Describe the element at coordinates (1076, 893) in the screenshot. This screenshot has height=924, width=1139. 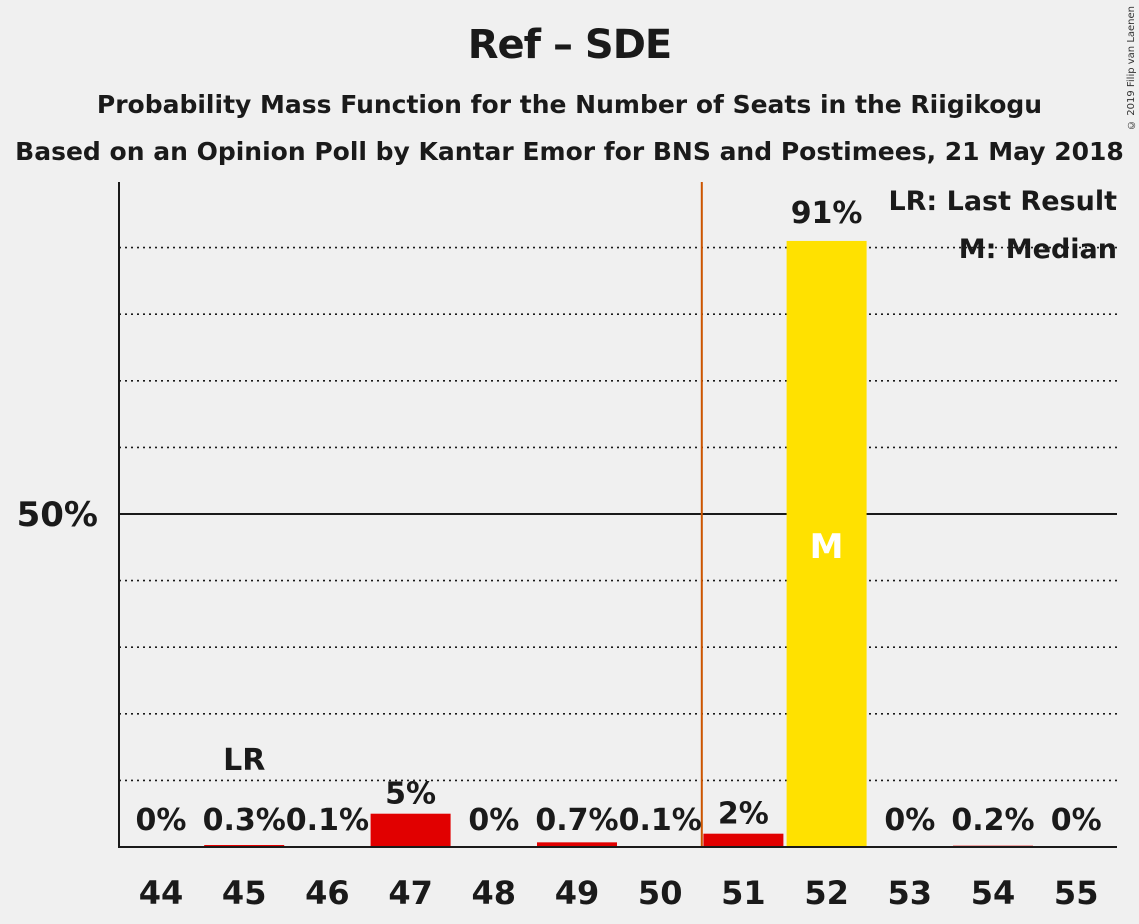
I see `x-tick-label: 55` at that location.